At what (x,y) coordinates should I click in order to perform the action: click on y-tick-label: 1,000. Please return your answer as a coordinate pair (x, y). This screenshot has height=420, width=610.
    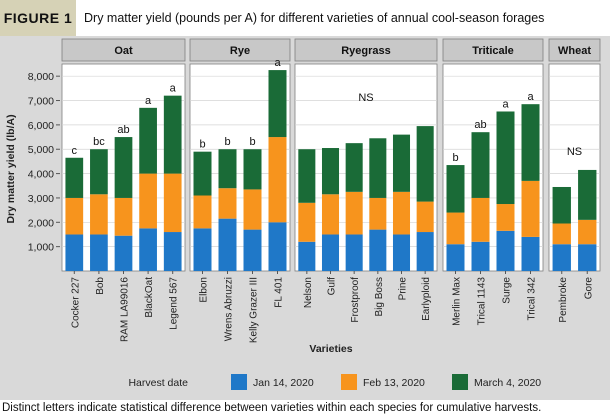
    Looking at the image, I should click on (41, 248).